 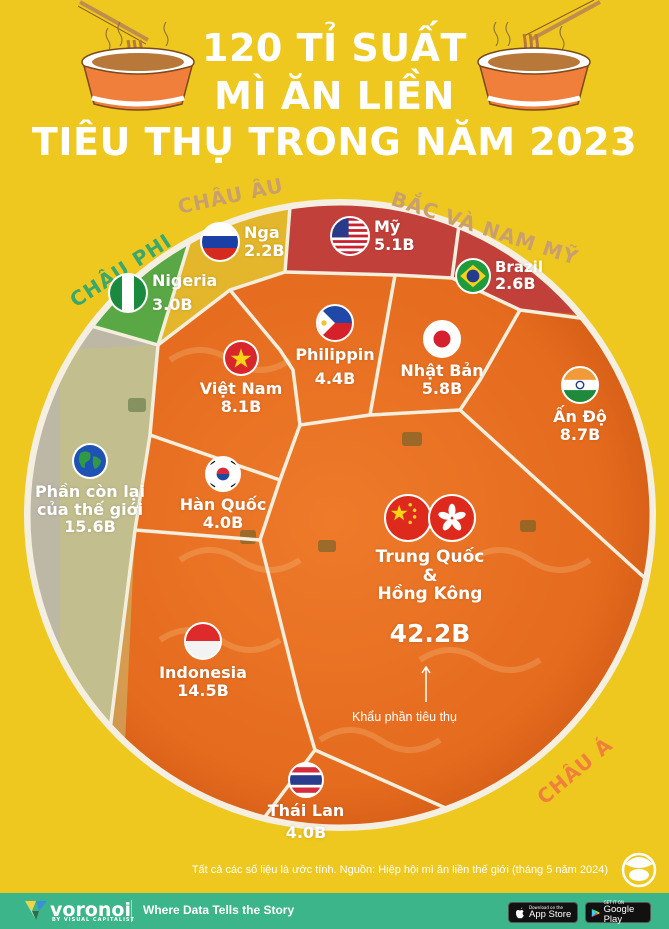 I want to click on nigeria-flag-icon, so click(x=128, y=292).